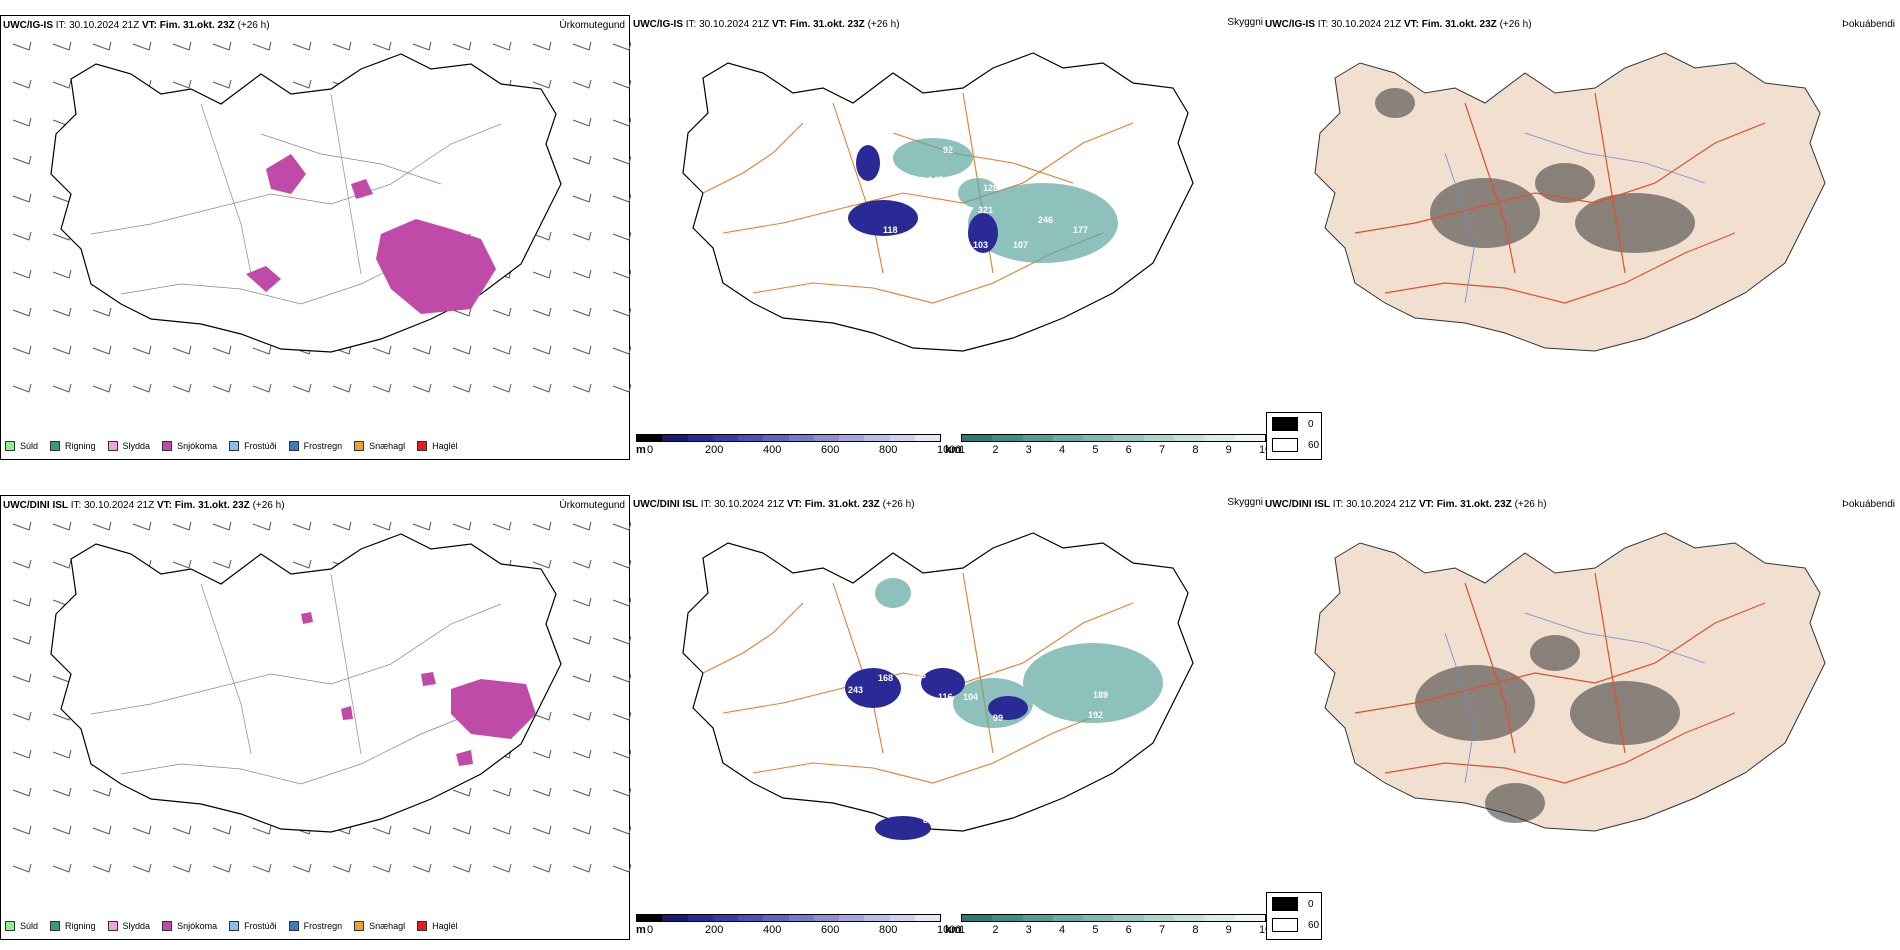  I want to click on panel-parameter-title: Skyggni, so click(1245, 502).